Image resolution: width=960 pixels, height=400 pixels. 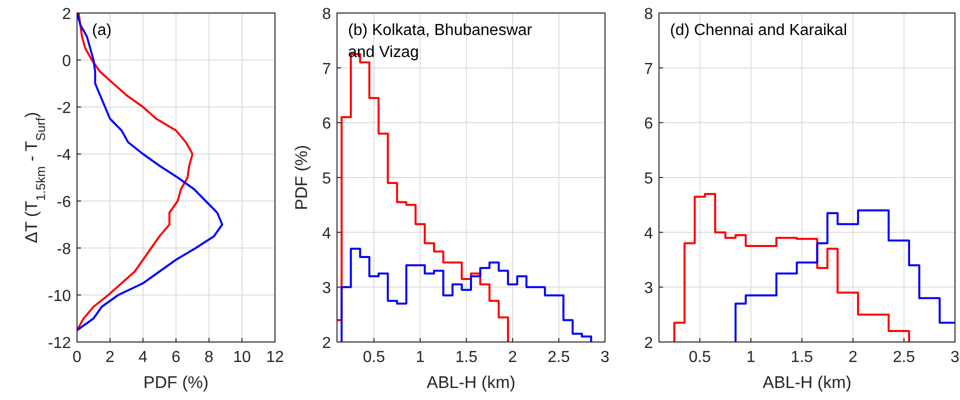 What do you see at coordinates (67, 61) in the screenshot?
I see `y-tick-label: 0` at bounding box center [67, 61].